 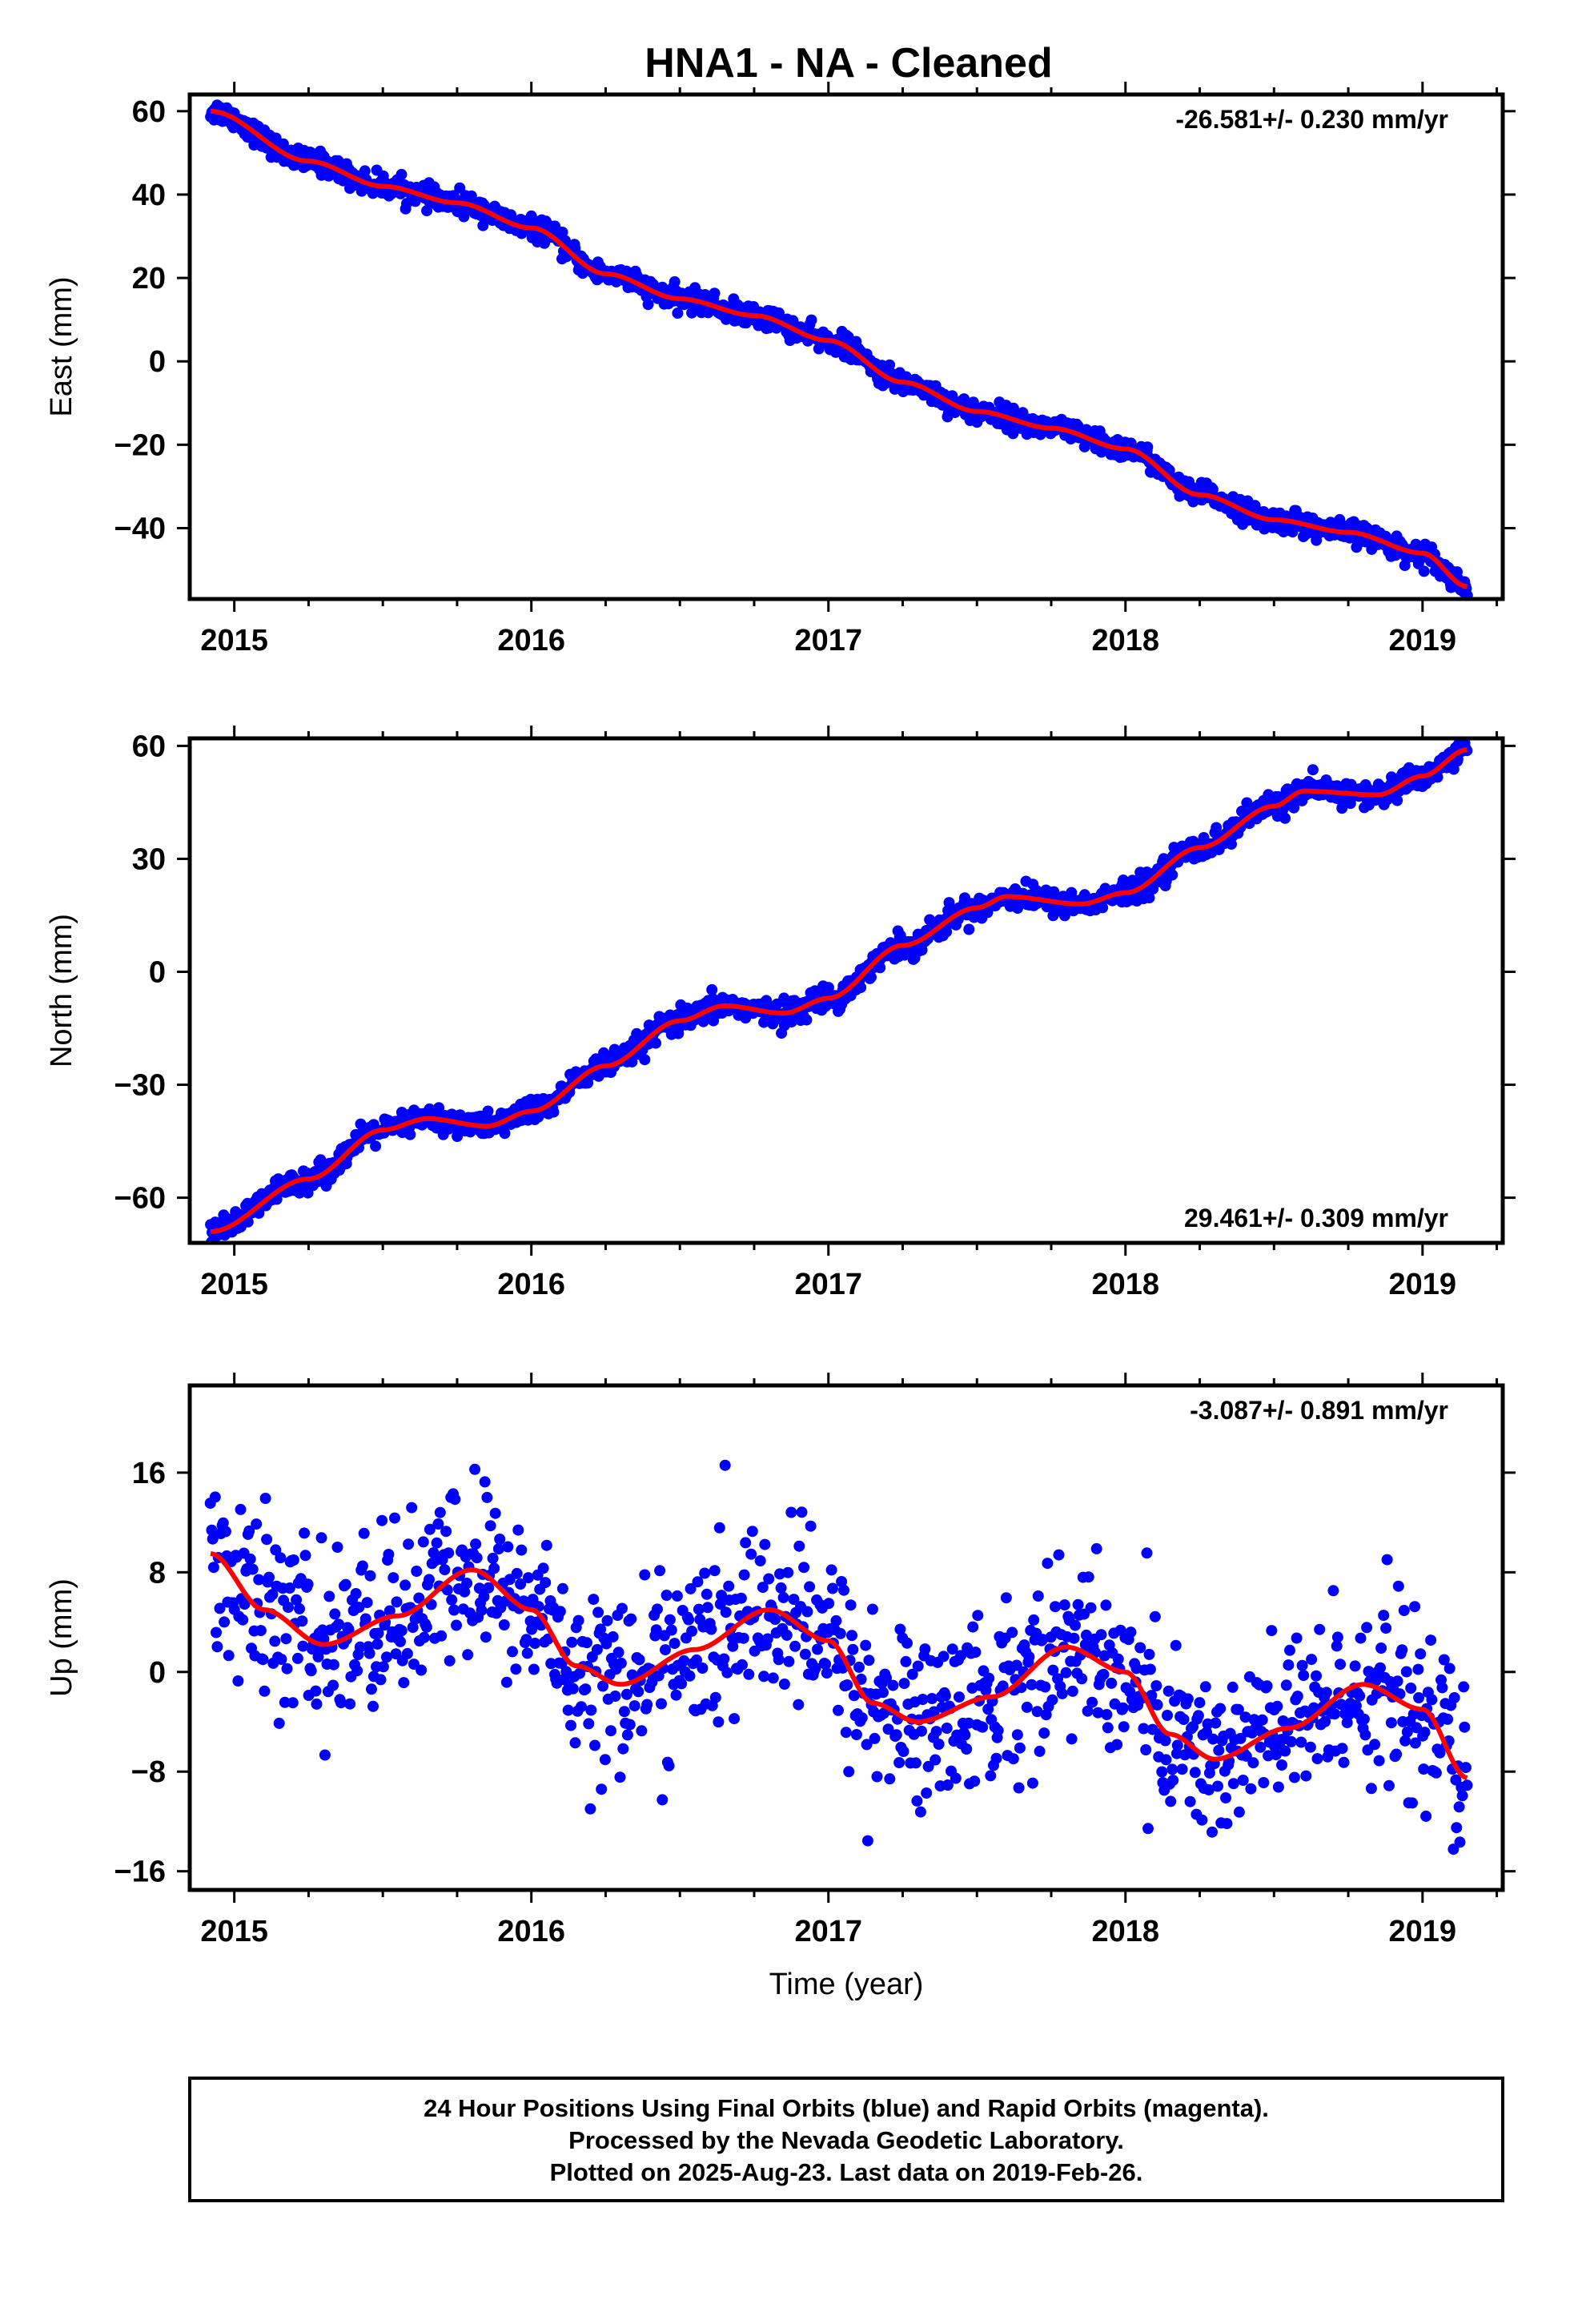 I want to click on y-tick-label: 20, so click(x=149, y=279).